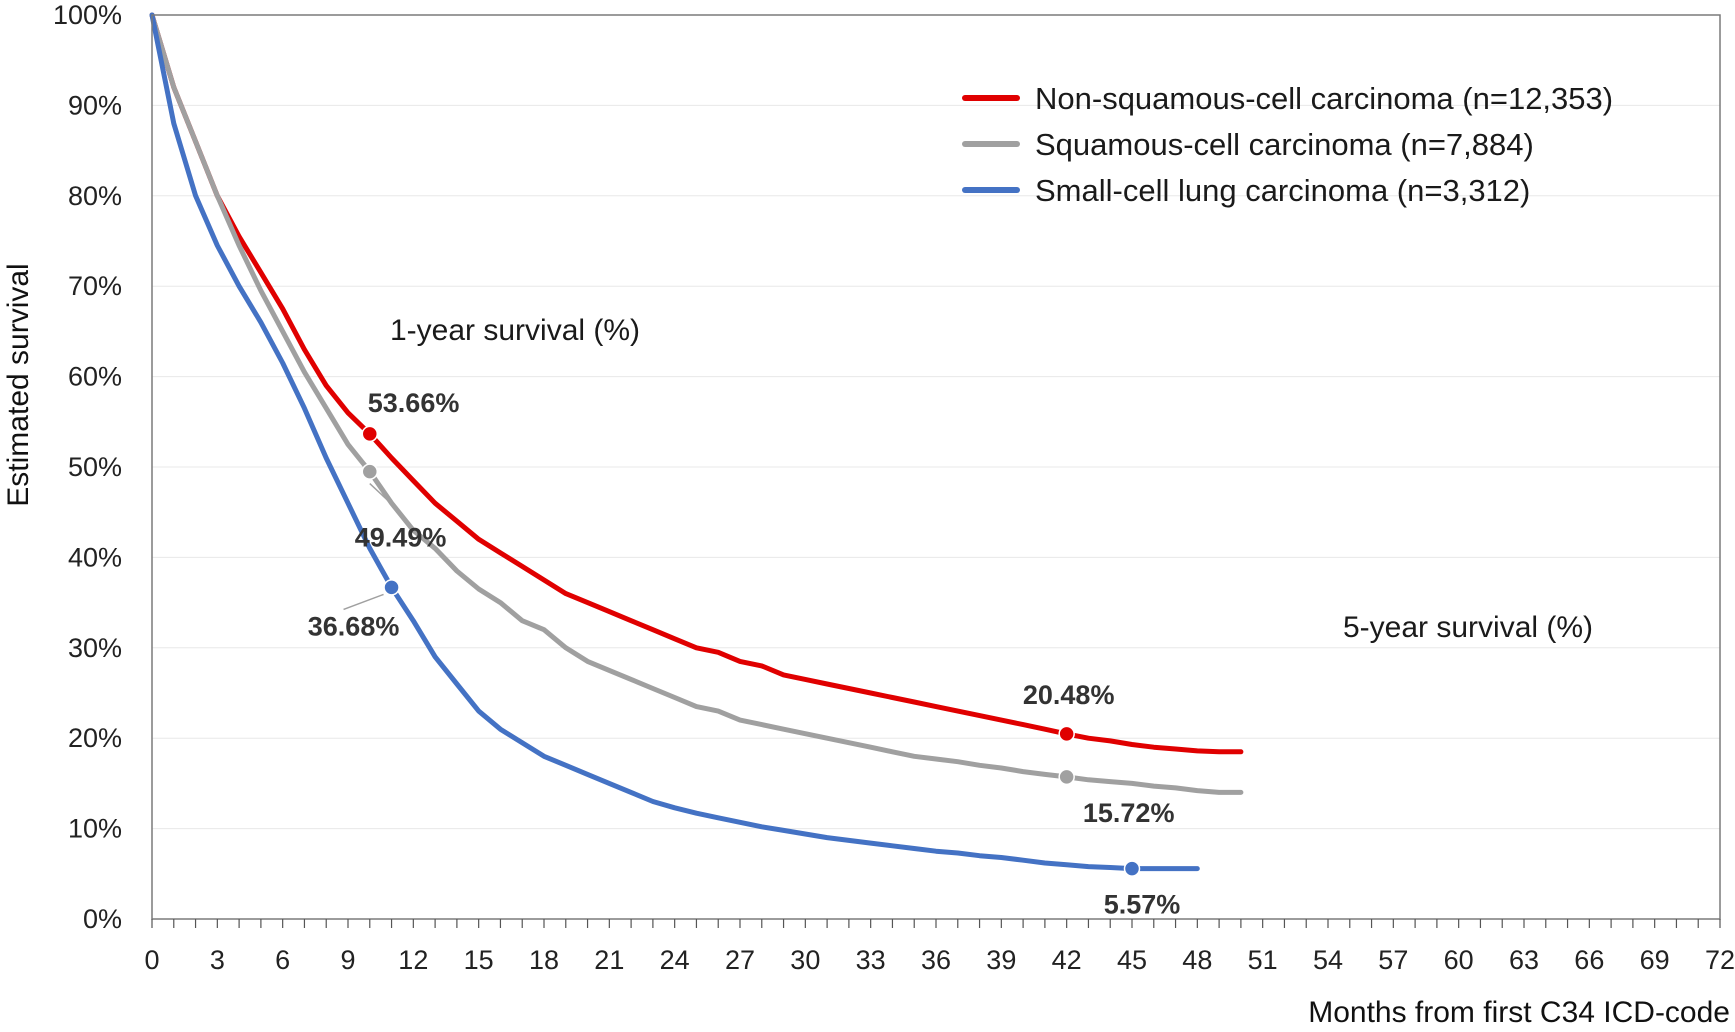  Describe the element at coordinates (1655, 960) in the screenshot. I see `x-tick-label-69: 69` at that location.